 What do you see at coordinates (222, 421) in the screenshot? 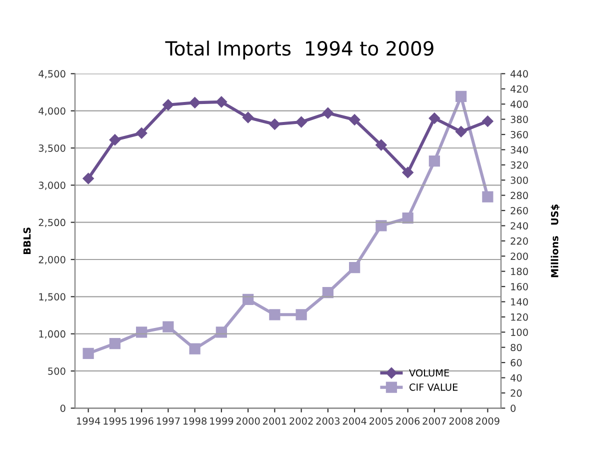
I see `x-tick-label: 1999` at bounding box center [222, 421].